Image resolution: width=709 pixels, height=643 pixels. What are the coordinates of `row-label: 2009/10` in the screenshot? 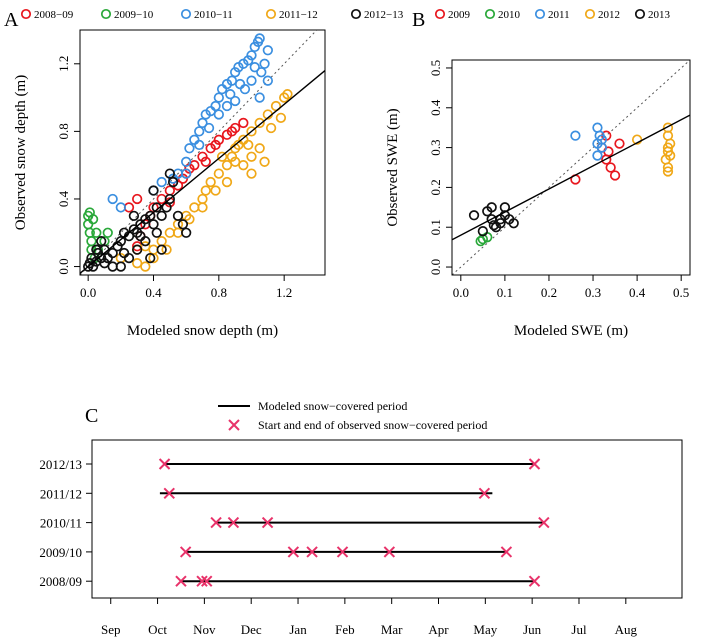 It's located at (60, 552).